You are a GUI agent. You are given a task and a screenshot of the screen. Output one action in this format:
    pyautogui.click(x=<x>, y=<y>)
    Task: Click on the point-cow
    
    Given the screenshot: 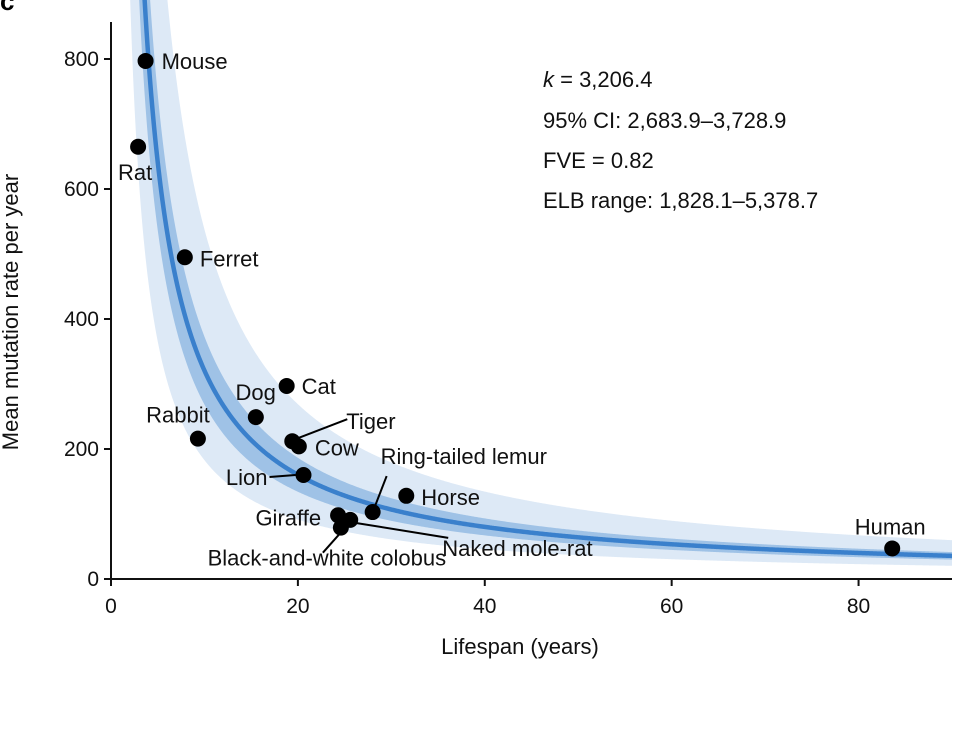 What is the action you would take?
    pyautogui.click(x=298, y=446)
    